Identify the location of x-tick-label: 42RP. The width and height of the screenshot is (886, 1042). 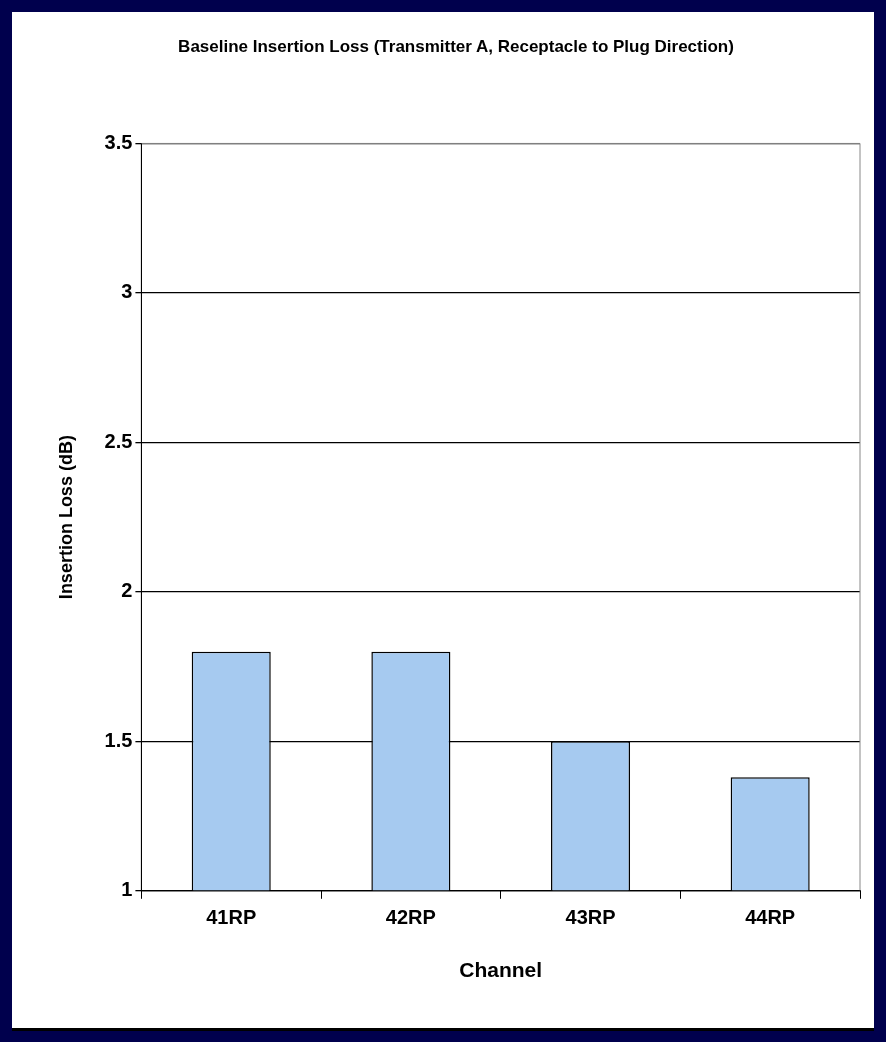
(410, 917).